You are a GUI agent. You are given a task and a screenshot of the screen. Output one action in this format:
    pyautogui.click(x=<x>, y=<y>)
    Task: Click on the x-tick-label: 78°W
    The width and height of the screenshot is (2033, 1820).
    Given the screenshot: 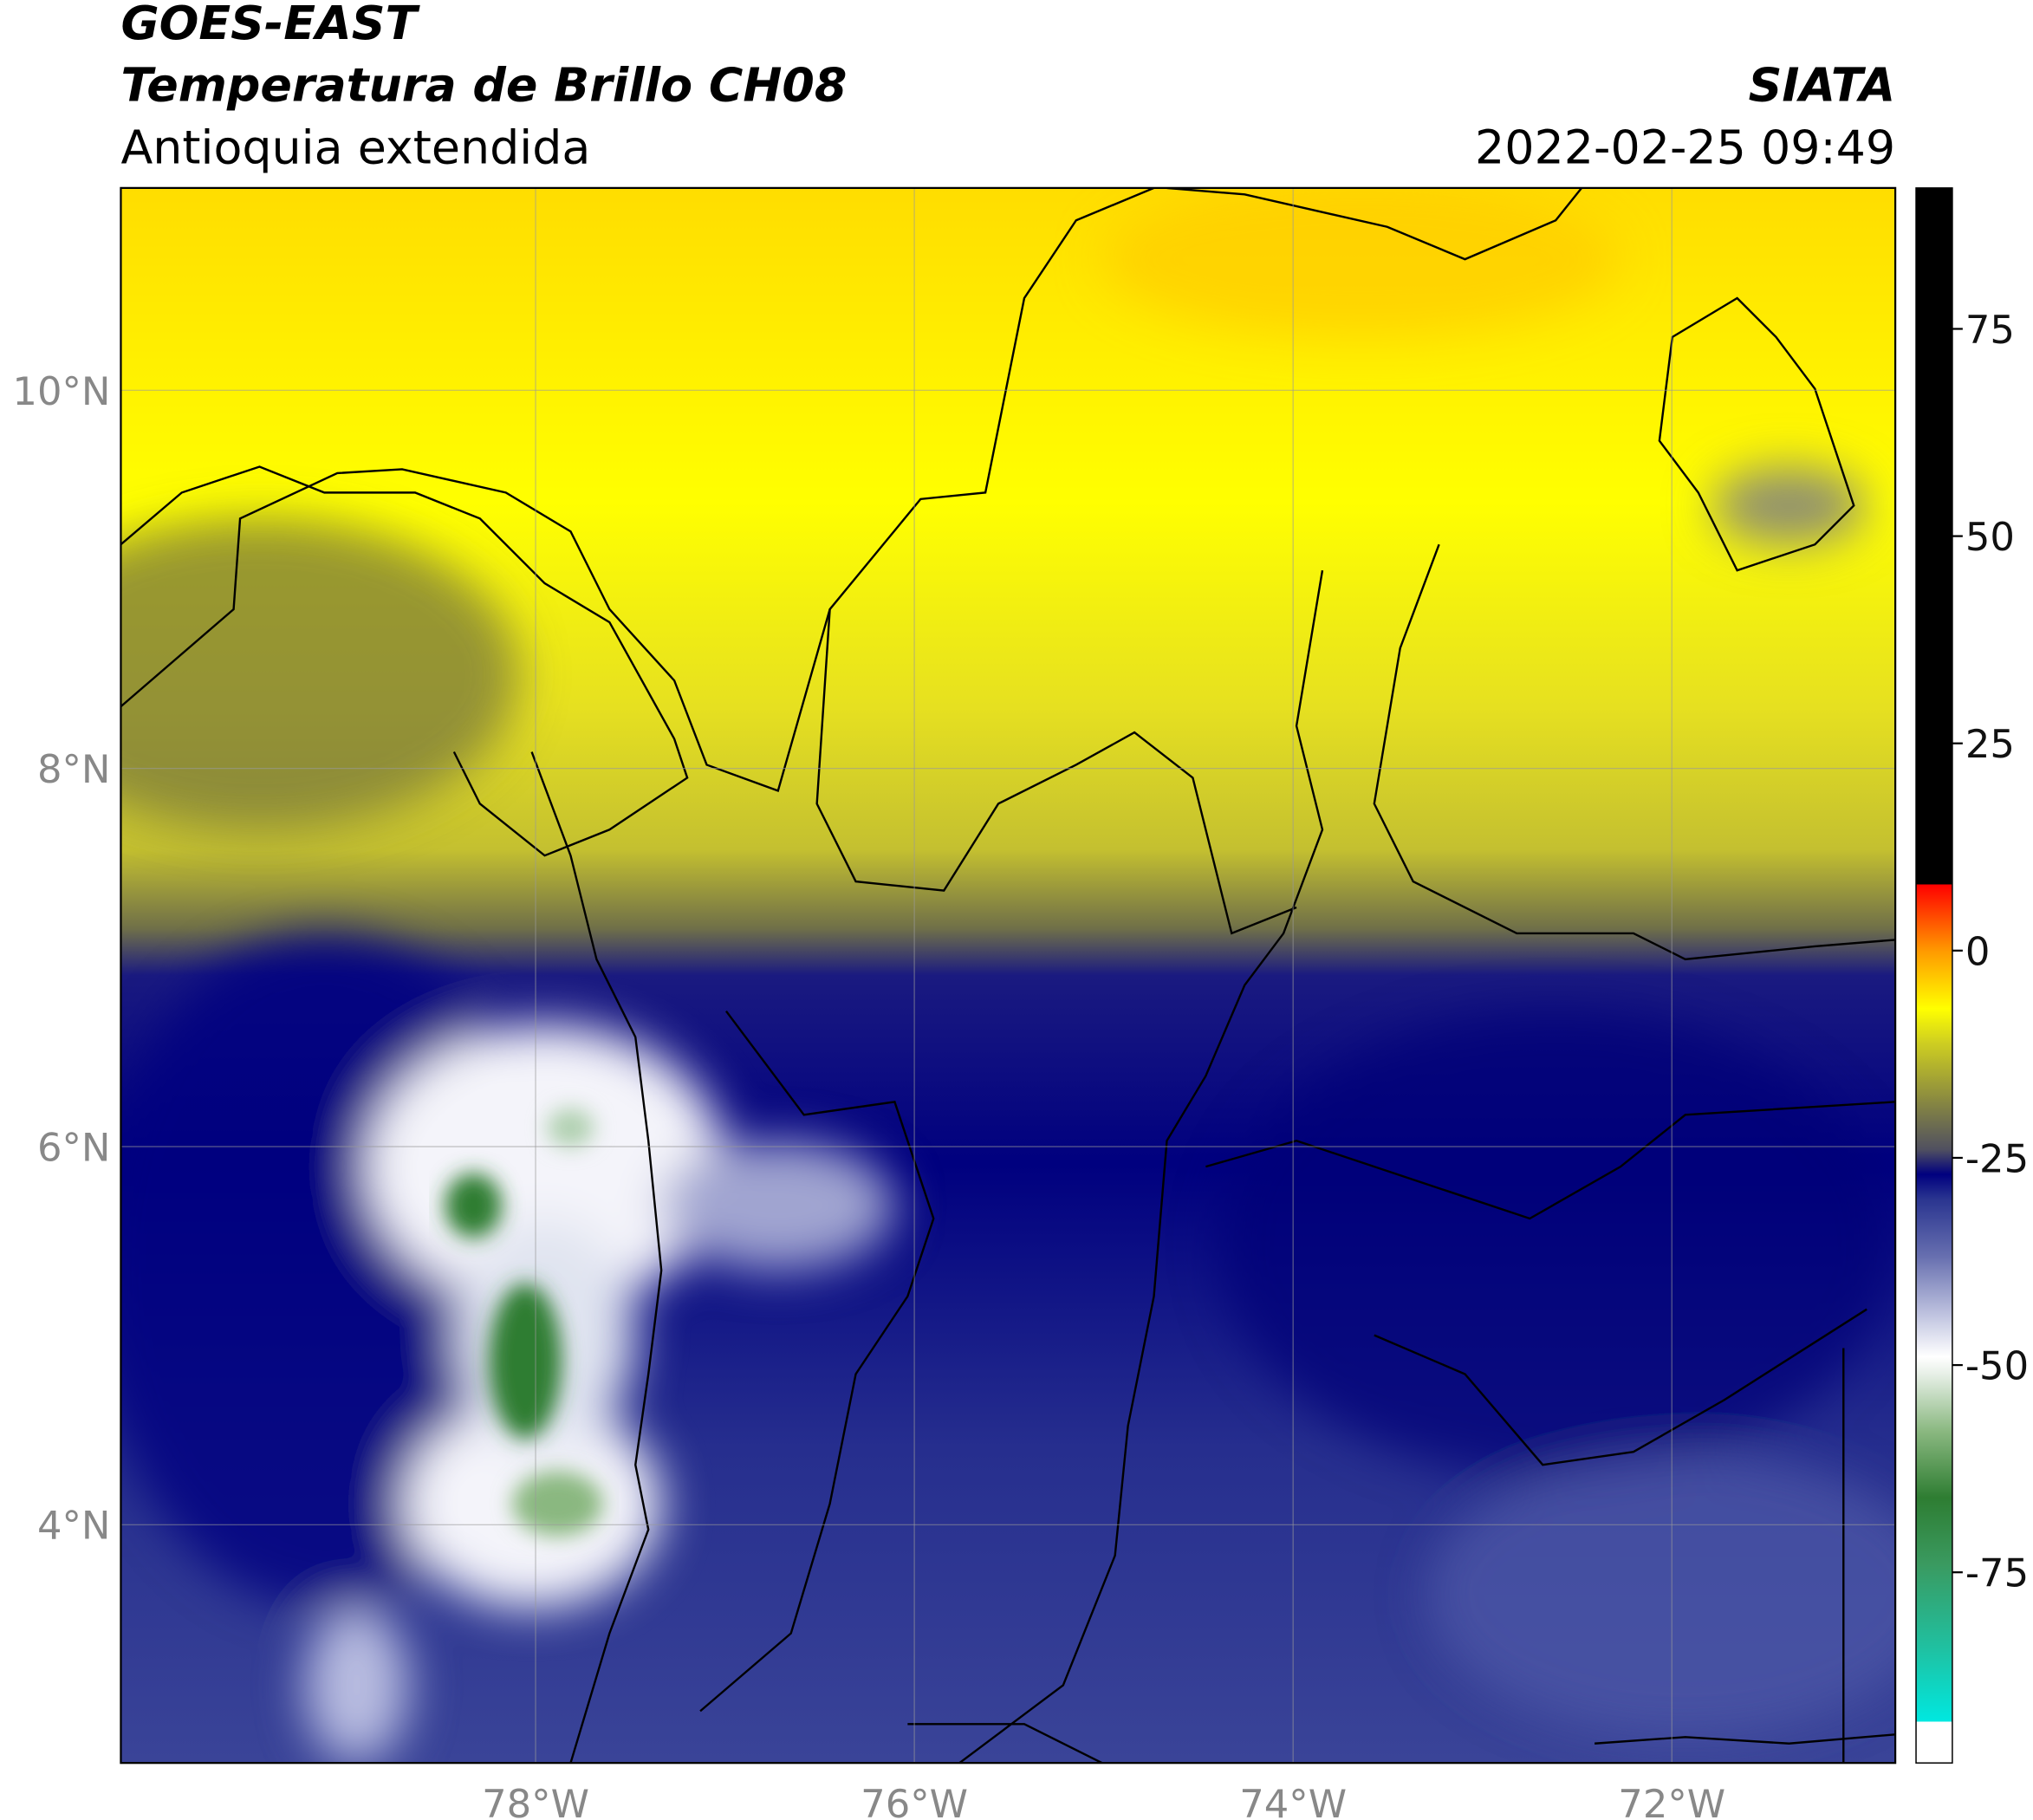 What is the action you would take?
    pyautogui.click(x=535, y=1800)
    